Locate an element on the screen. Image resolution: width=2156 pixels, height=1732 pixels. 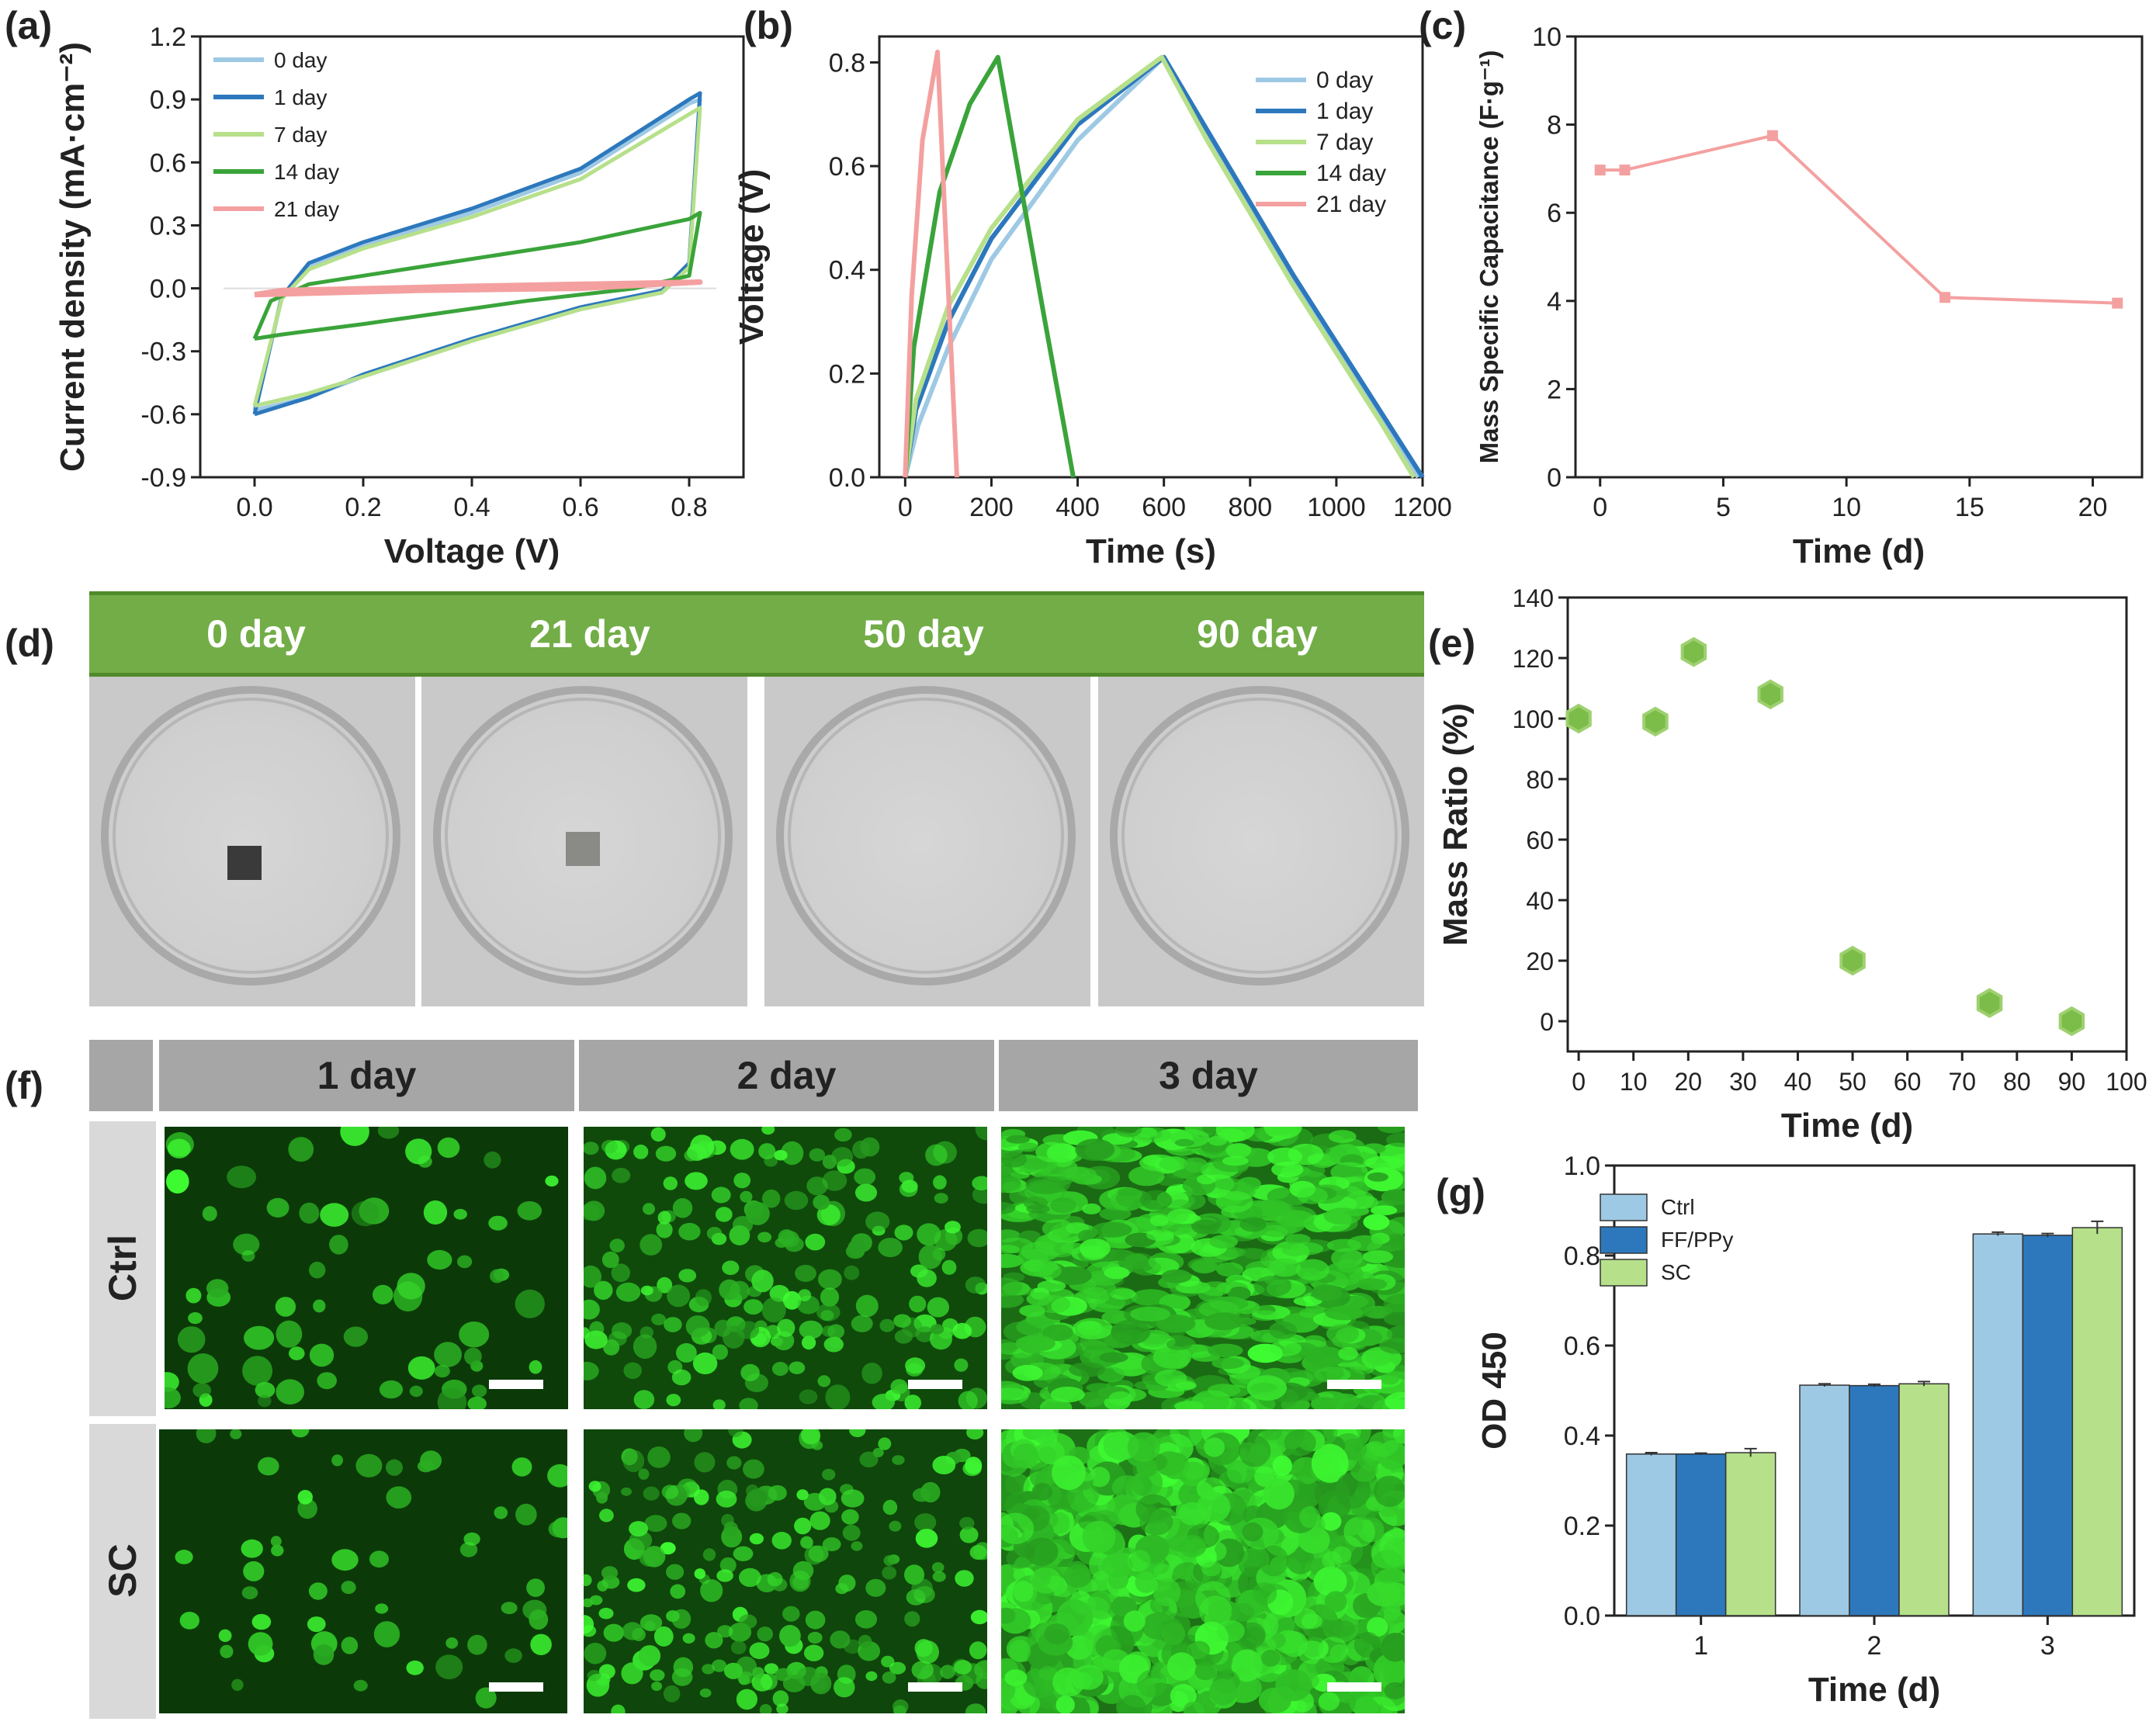
y-tick-label: 0.8 is located at coordinates (1582, 1256).